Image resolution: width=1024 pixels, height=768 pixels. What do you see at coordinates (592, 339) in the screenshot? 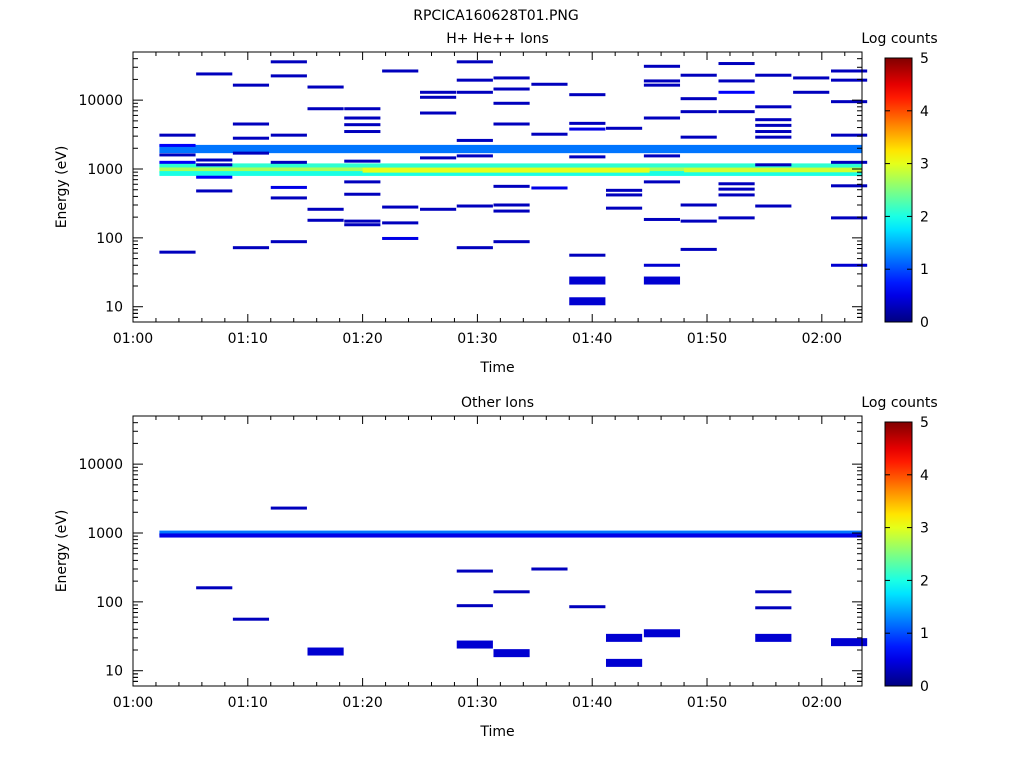
I see `x-tick-label: 01:40` at bounding box center [592, 339].